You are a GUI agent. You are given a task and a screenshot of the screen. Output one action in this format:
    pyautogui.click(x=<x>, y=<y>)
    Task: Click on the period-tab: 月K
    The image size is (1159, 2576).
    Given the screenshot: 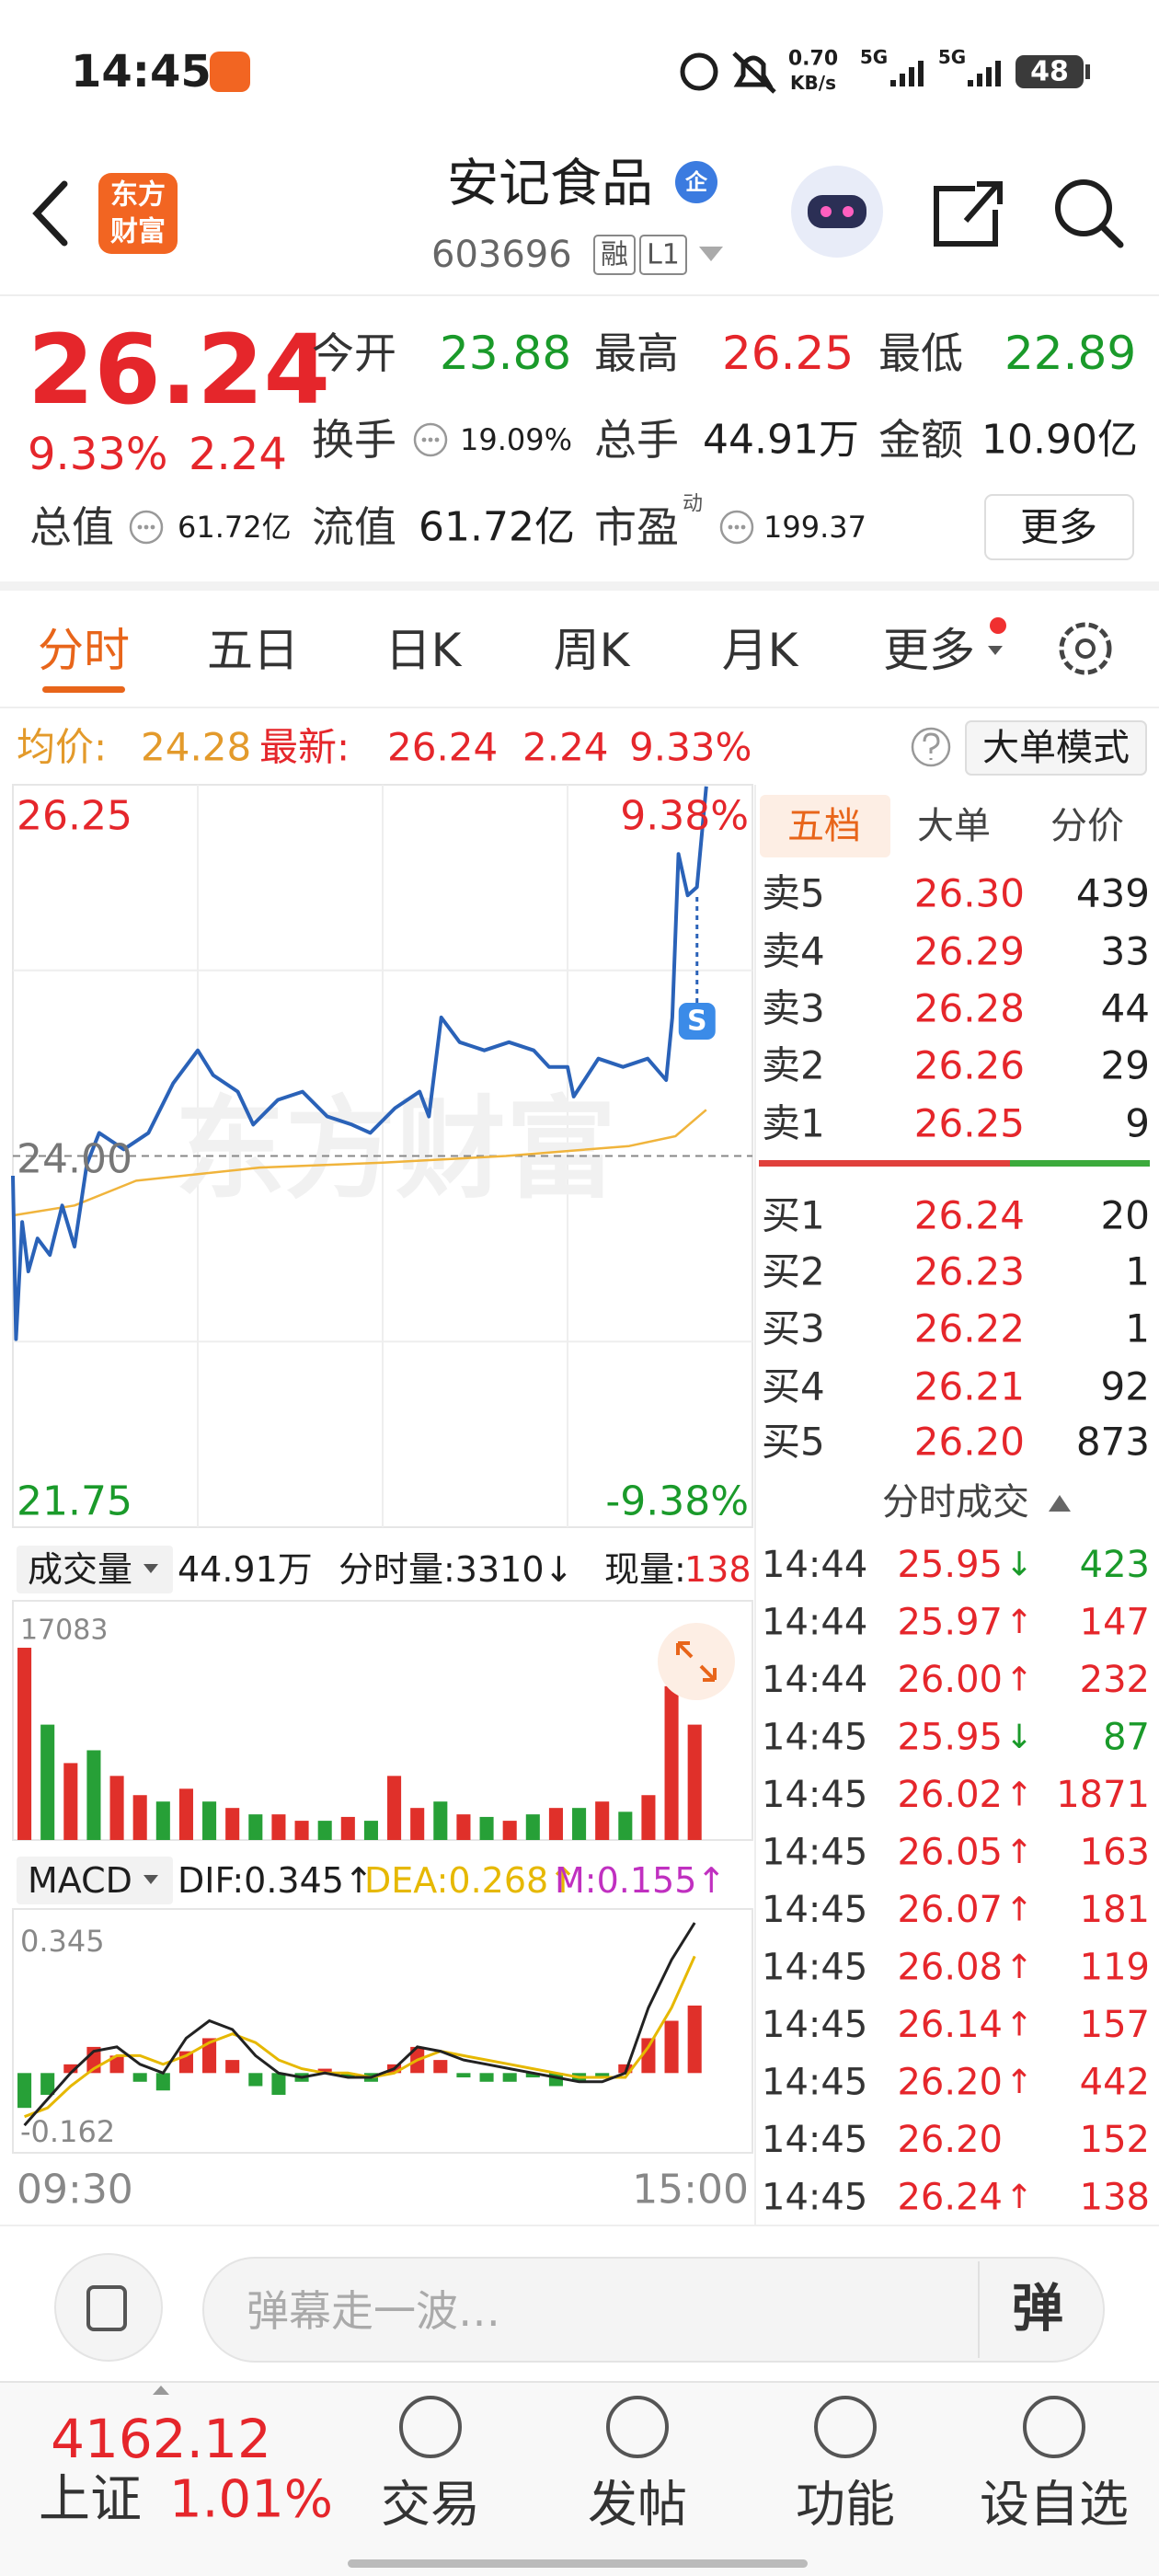 What is the action you would take?
    pyautogui.click(x=760, y=650)
    